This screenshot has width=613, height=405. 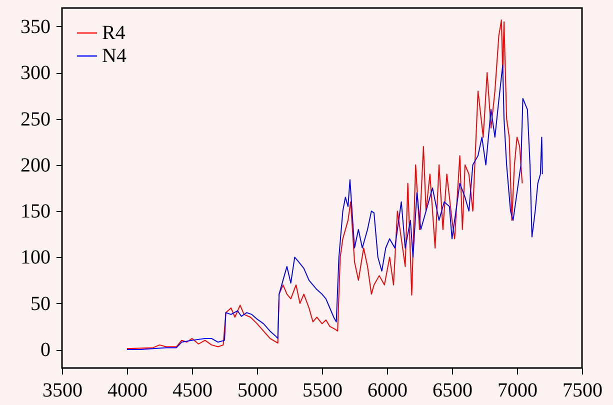 What do you see at coordinates (322, 391) in the screenshot?
I see `x-tick-label: 5500` at bounding box center [322, 391].